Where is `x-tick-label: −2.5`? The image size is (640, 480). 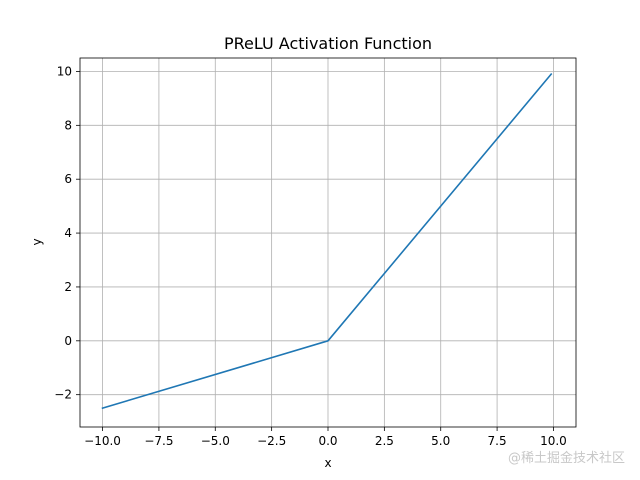
x-tick-label: −2.5 is located at coordinates (271, 441).